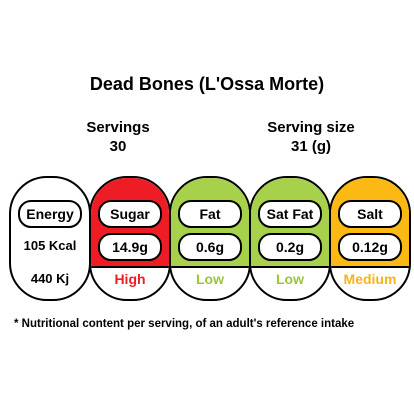 The width and height of the screenshot is (414, 414). I want to click on nutrient-level: High, so click(130, 279).